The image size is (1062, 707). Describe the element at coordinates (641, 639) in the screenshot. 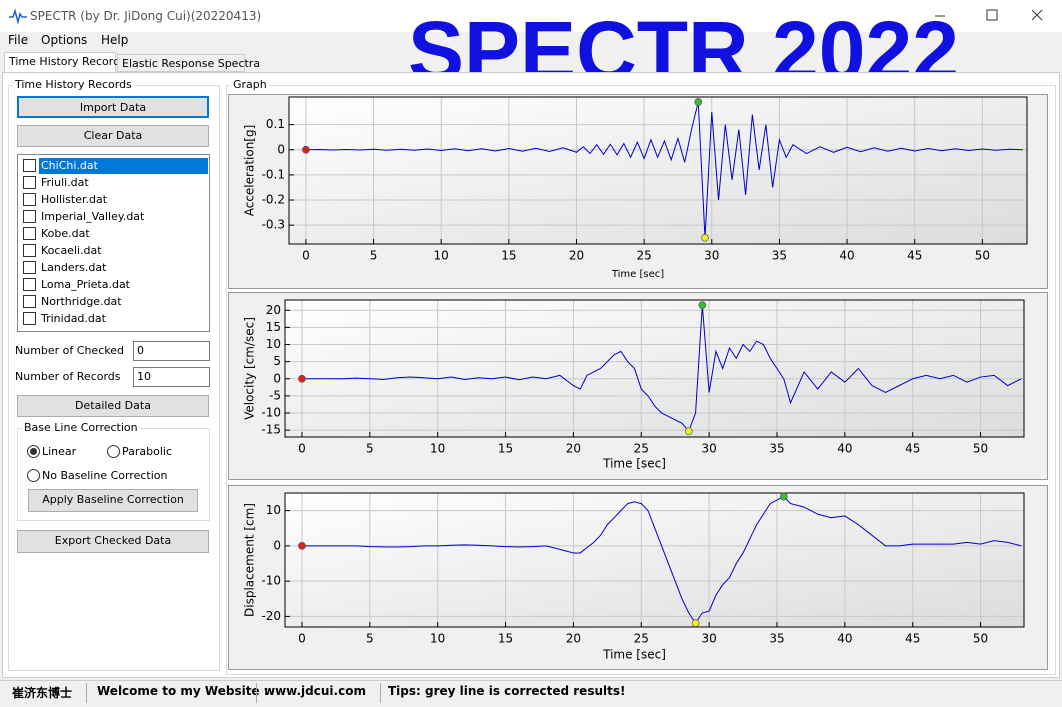

I see `x-tick-label: 25` at that location.